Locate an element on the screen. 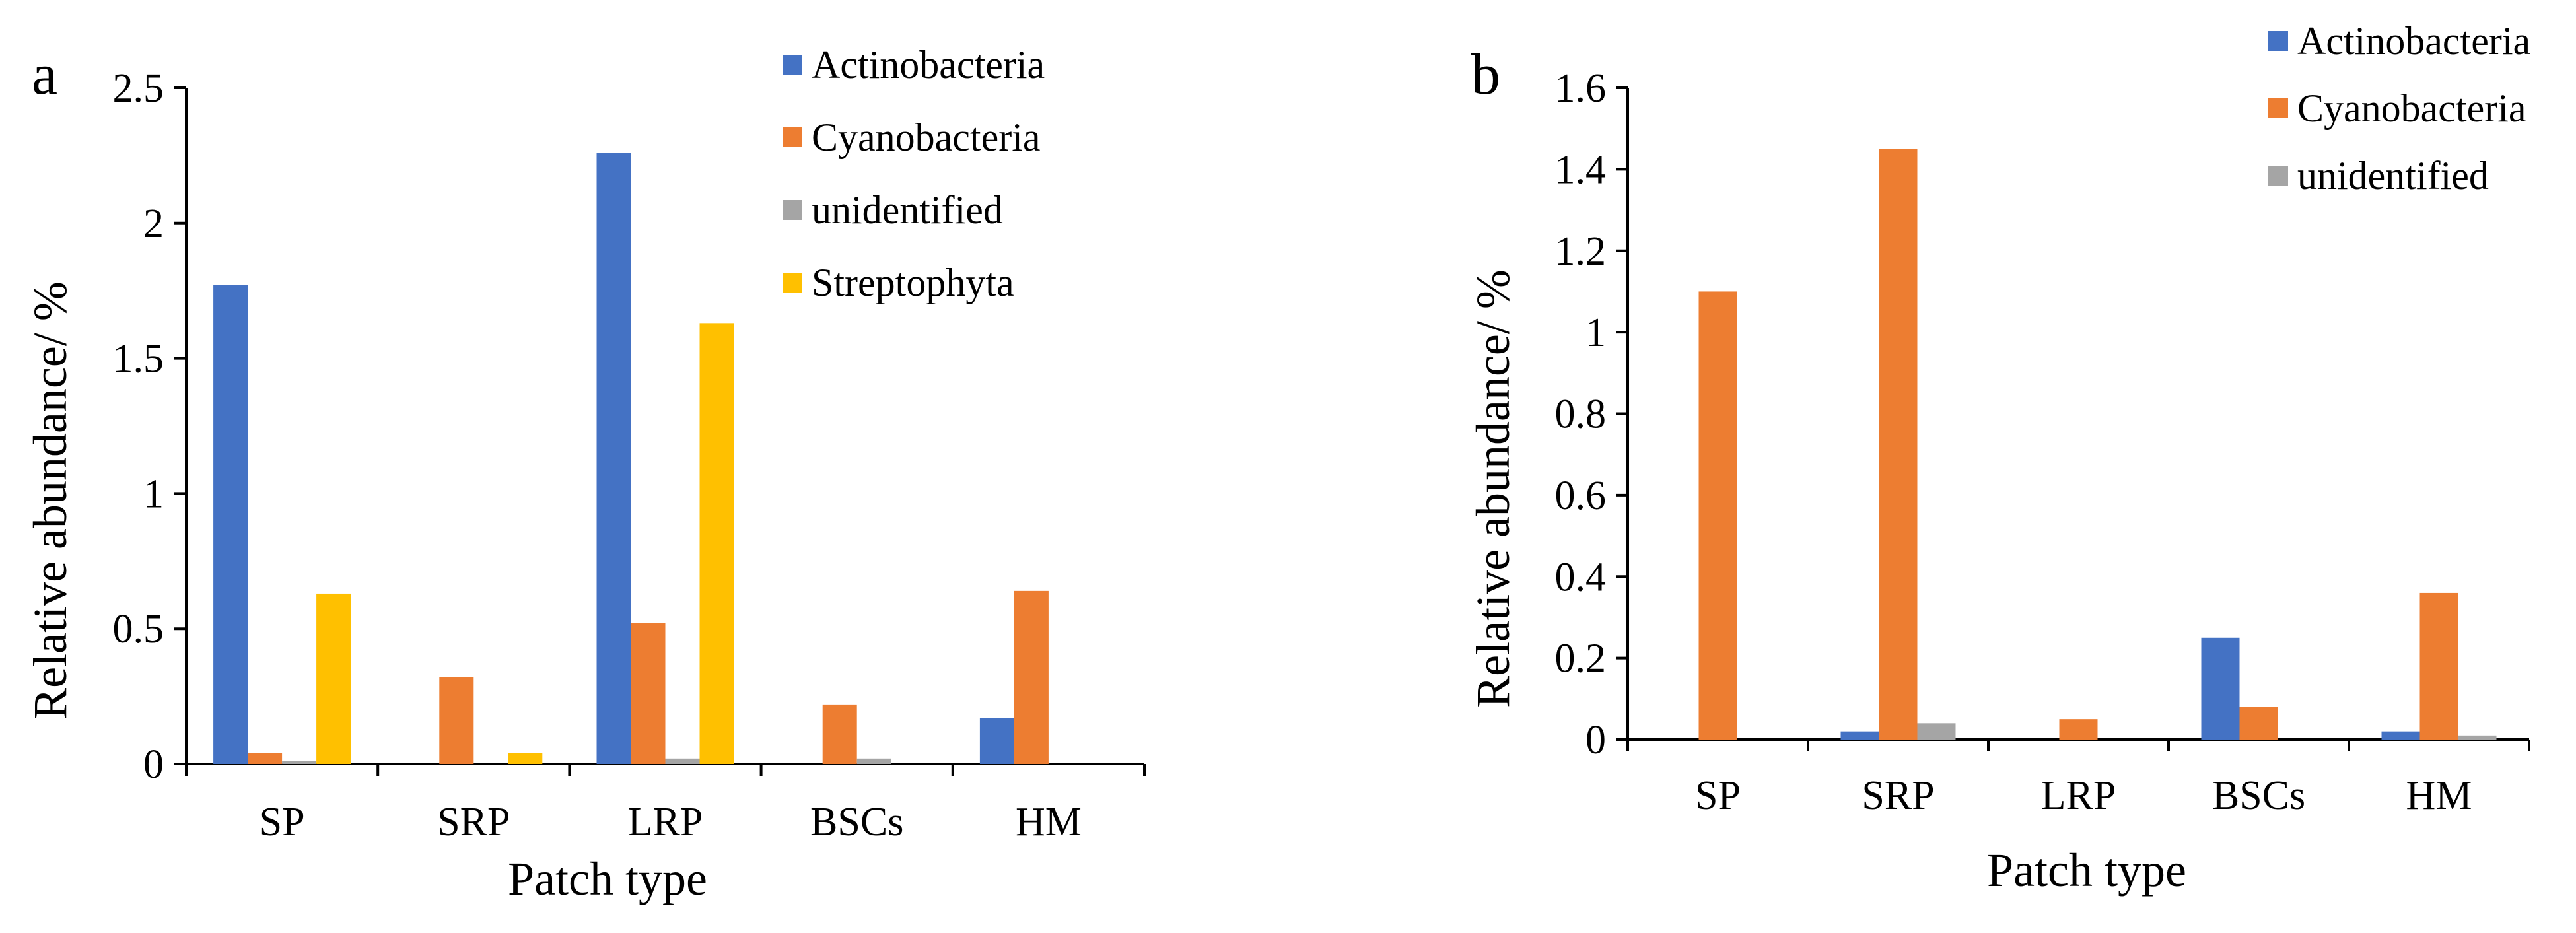 This screenshot has height=933, width=2576. bar-actinobacteria-bscs is located at coordinates (2220, 688).